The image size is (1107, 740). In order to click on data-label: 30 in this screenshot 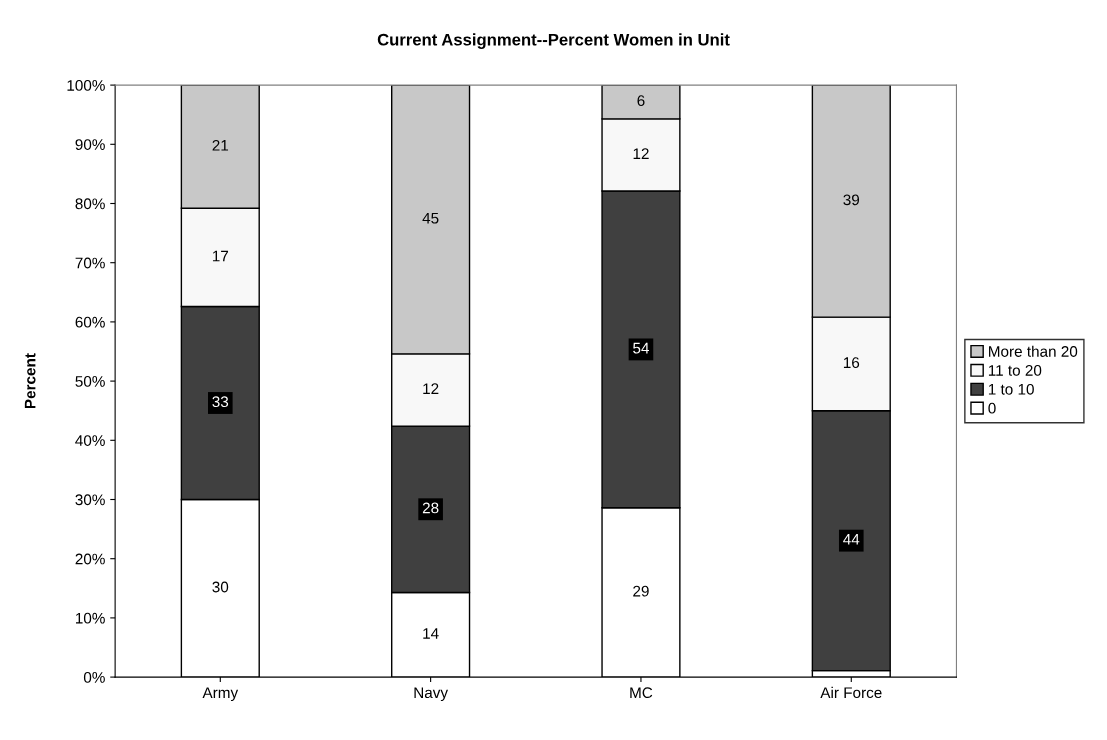, I will do `click(220, 587)`.